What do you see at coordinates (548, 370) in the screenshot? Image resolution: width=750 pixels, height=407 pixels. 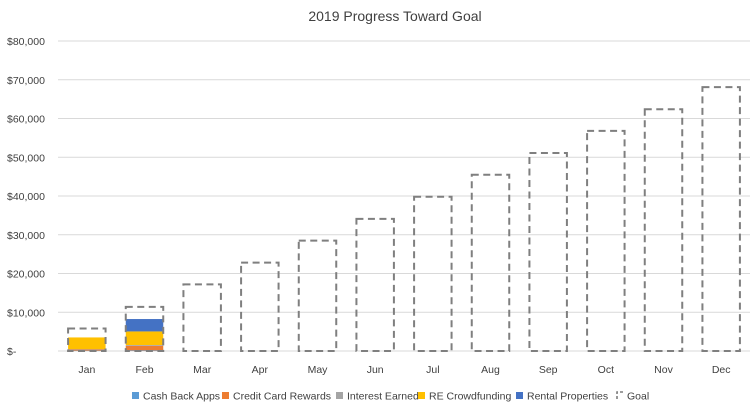 I see `x-tick-label: Sep` at bounding box center [548, 370].